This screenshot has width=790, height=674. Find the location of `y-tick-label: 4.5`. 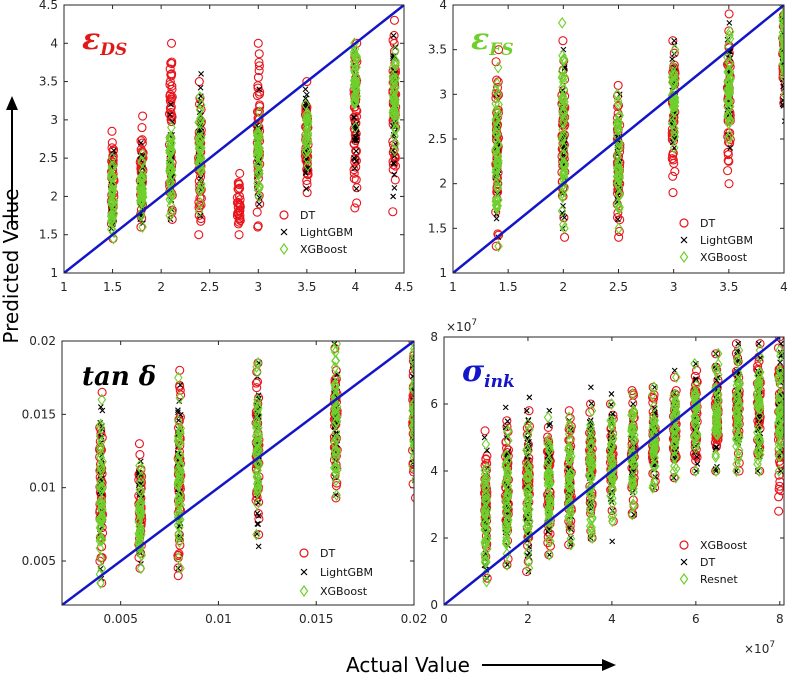

y-tick-label: 4.5 is located at coordinates (48, 6).